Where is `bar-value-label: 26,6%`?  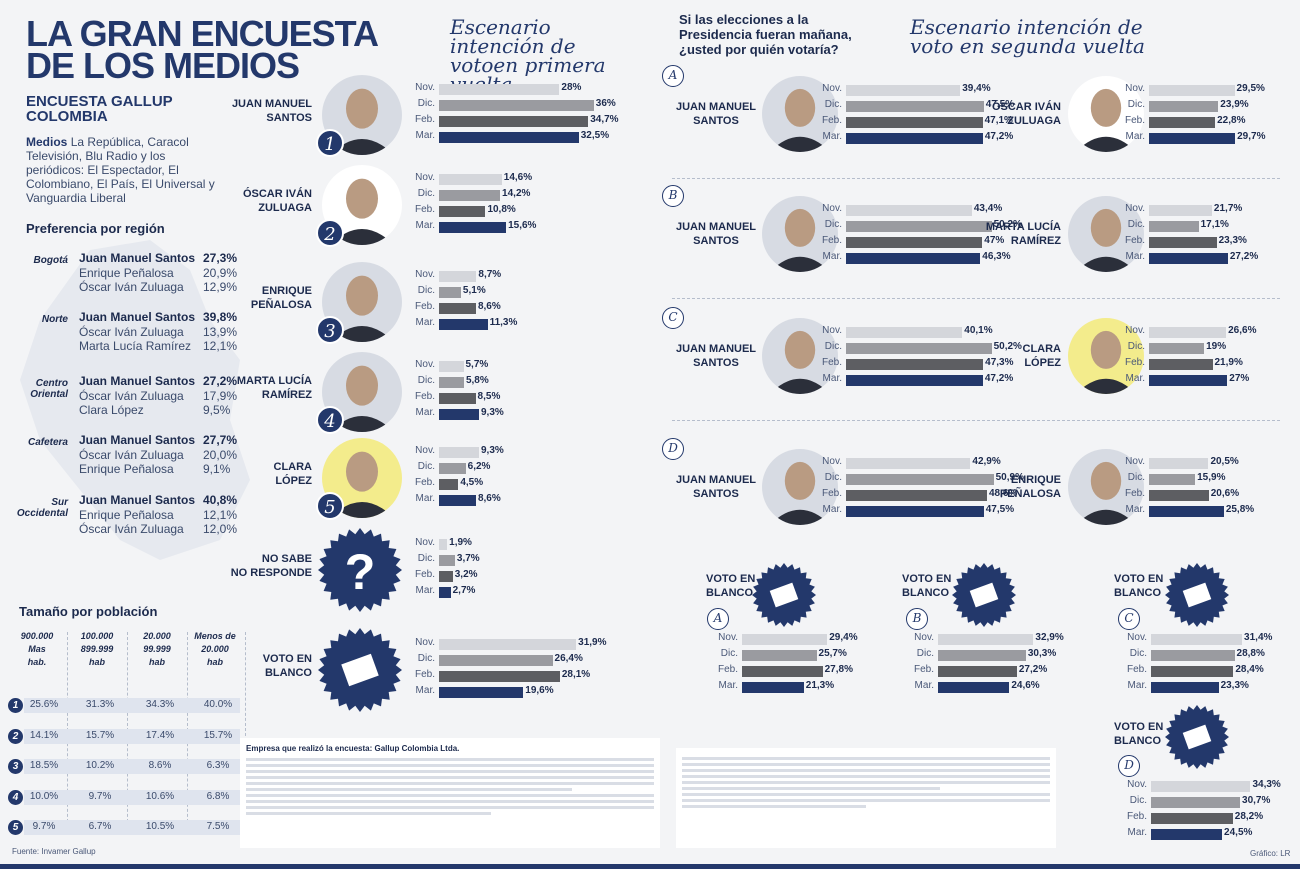 bar-value-label: 26,6% is located at coordinates (1242, 330).